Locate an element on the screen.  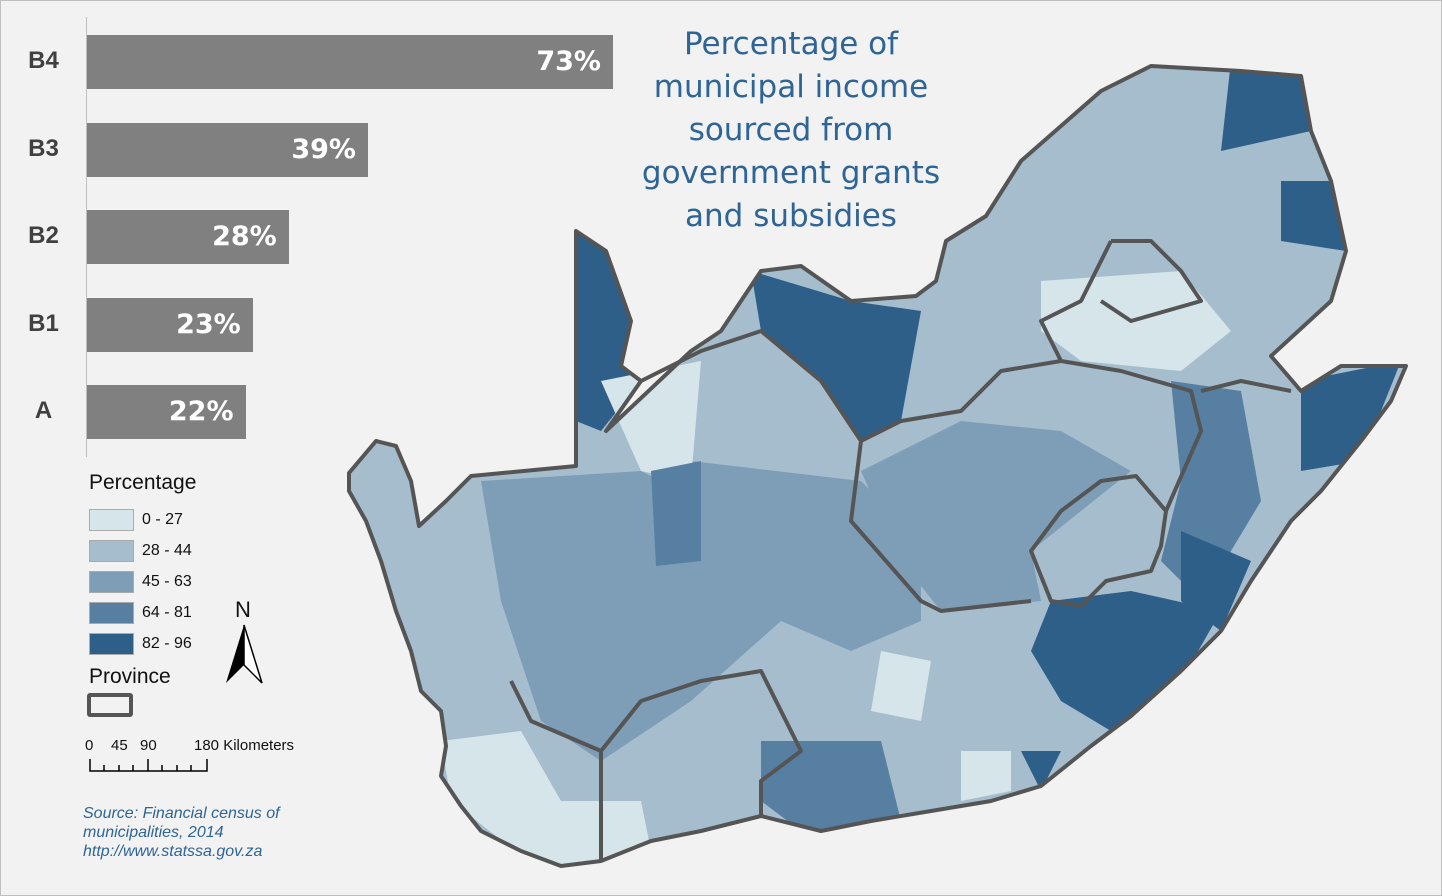
border-free-state-northwest is located at coordinates (1051, 376).